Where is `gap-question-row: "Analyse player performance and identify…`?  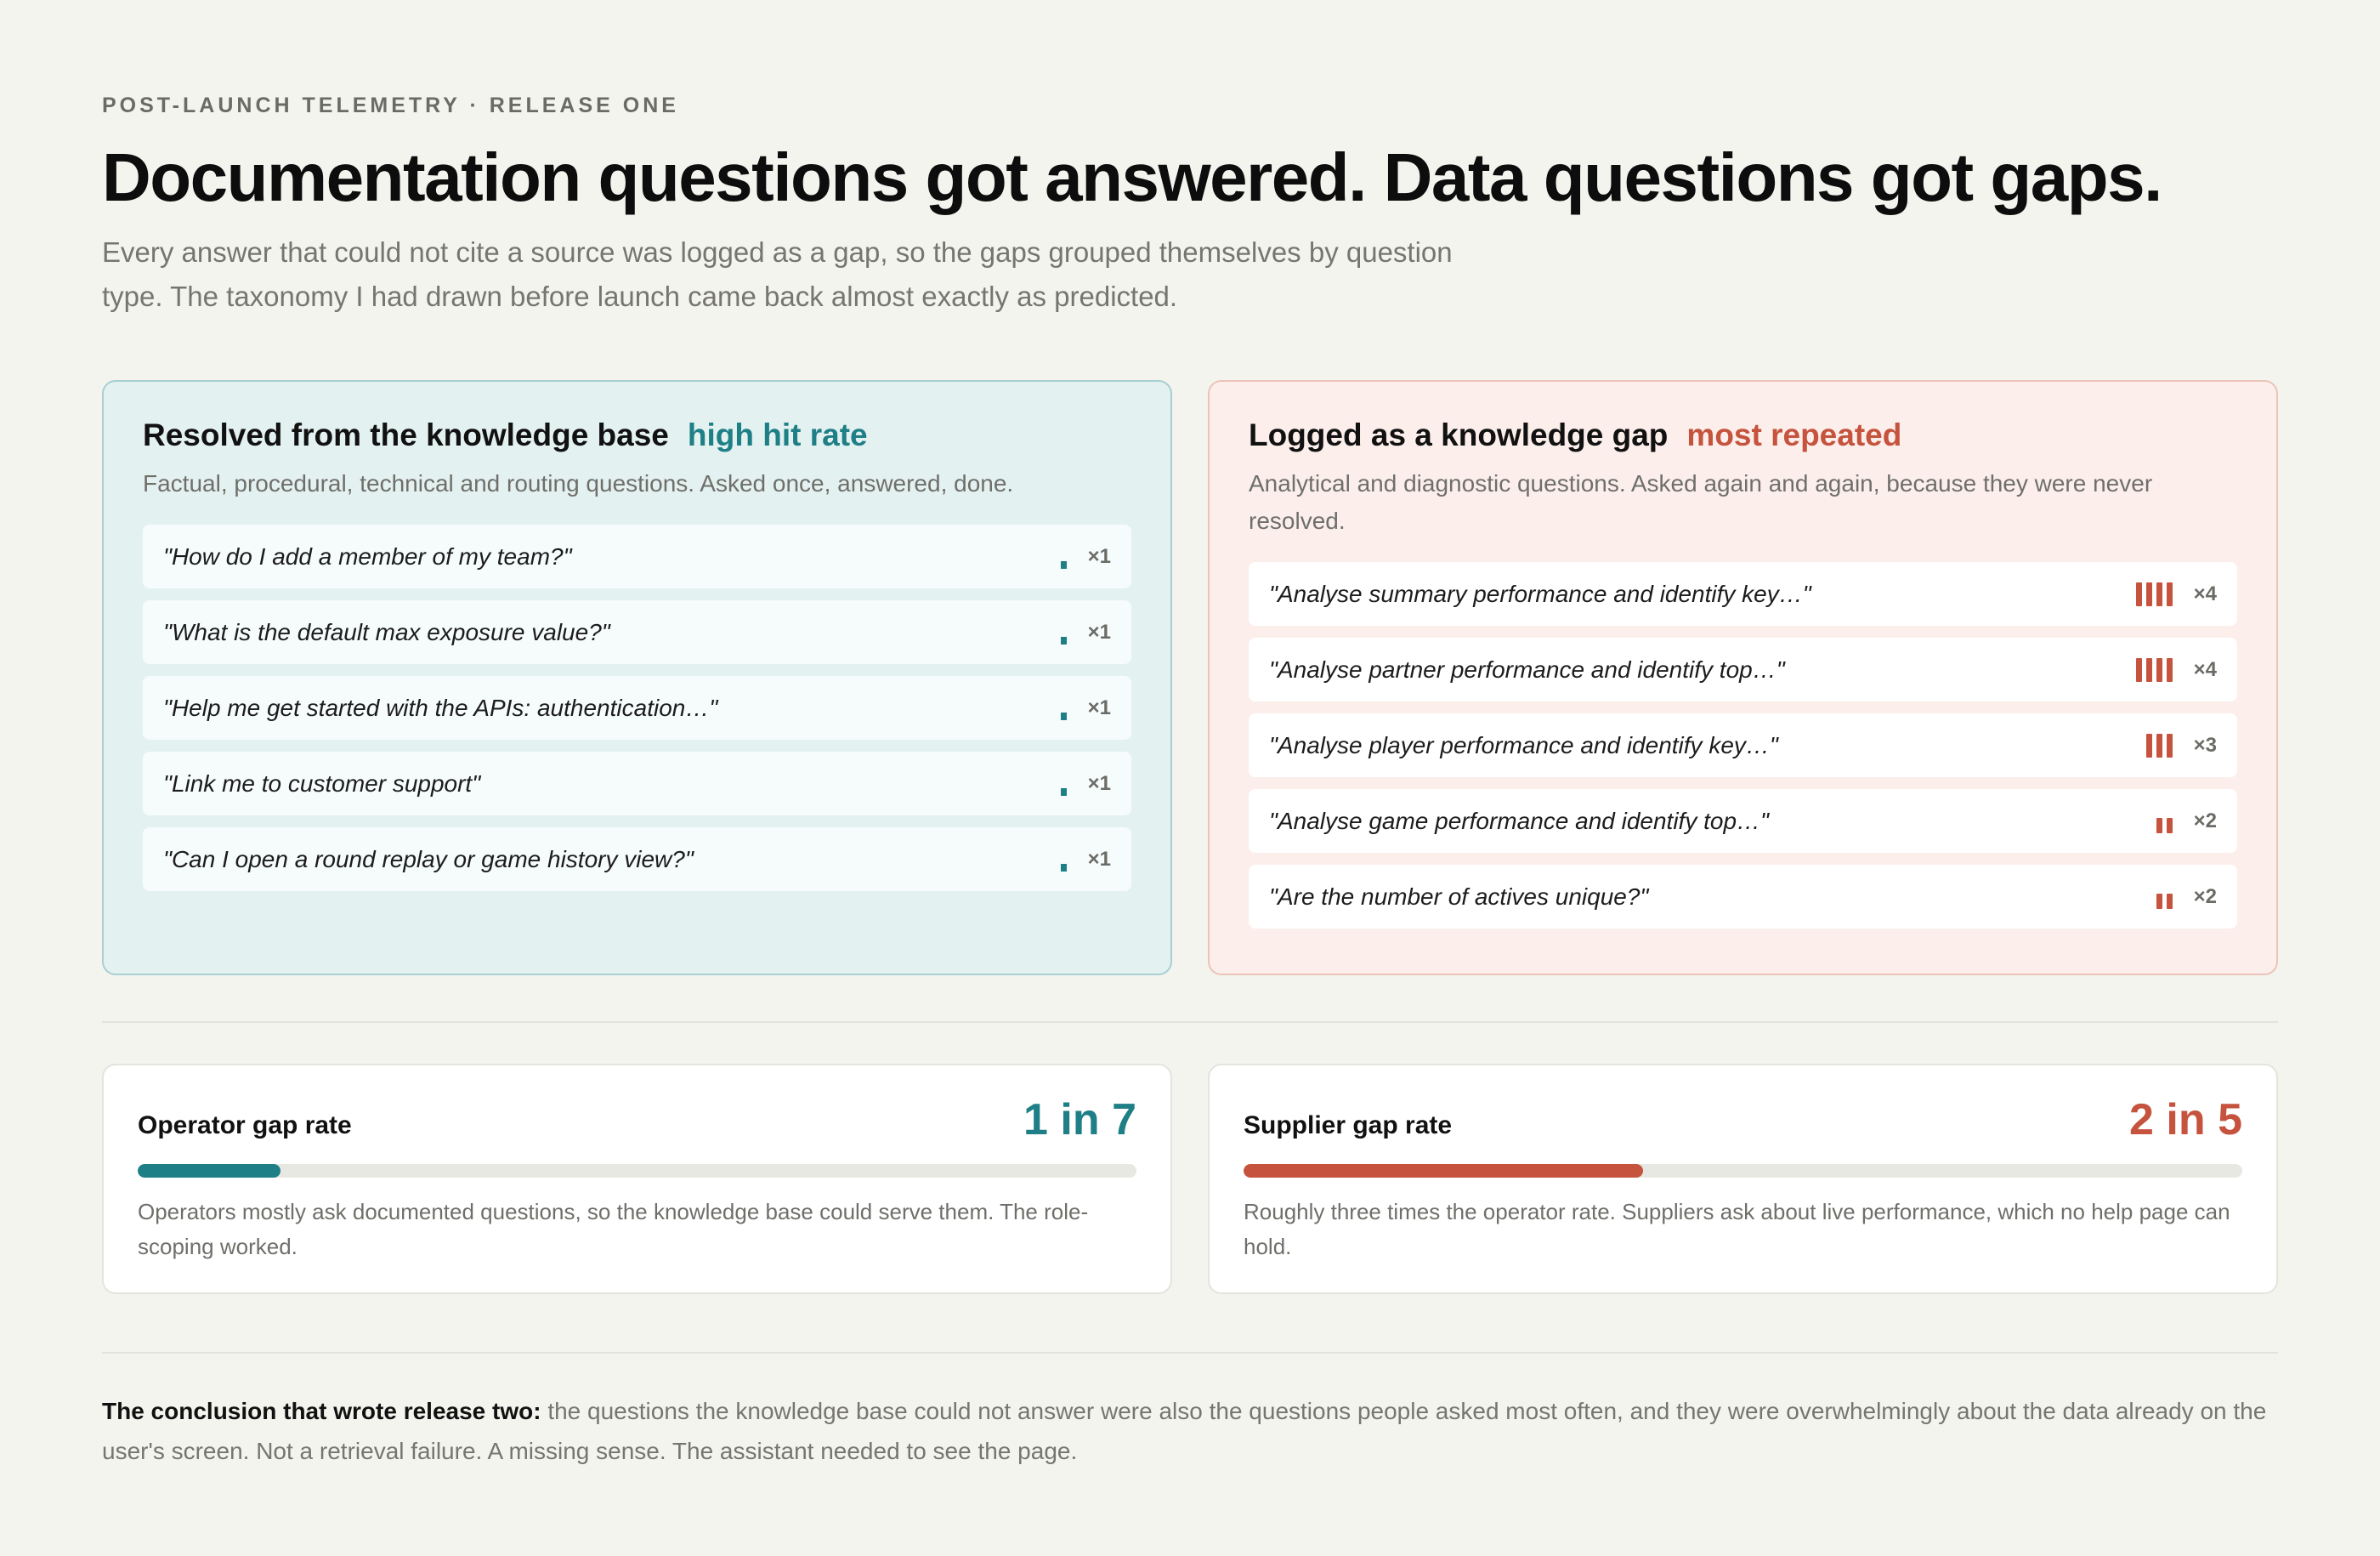 gap-question-row: "Analyse player performance and identify… is located at coordinates (1743, 745).